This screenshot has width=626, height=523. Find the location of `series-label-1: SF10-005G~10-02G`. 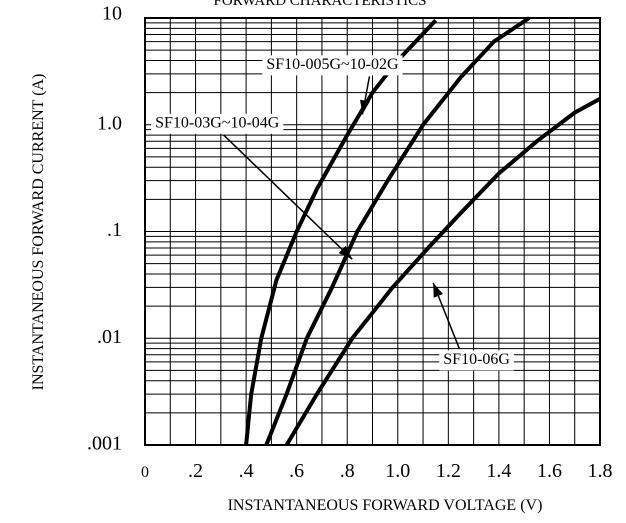

series-label-1: SF10-005G~10-02G is located at coordinates (332, 64).